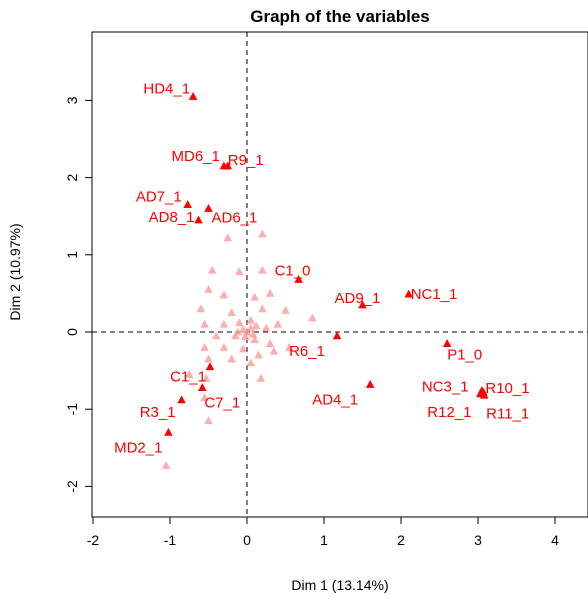  Describe the element at coordinates (449, 412) in the screenshot. I see `point-label: R12_1` at that location.